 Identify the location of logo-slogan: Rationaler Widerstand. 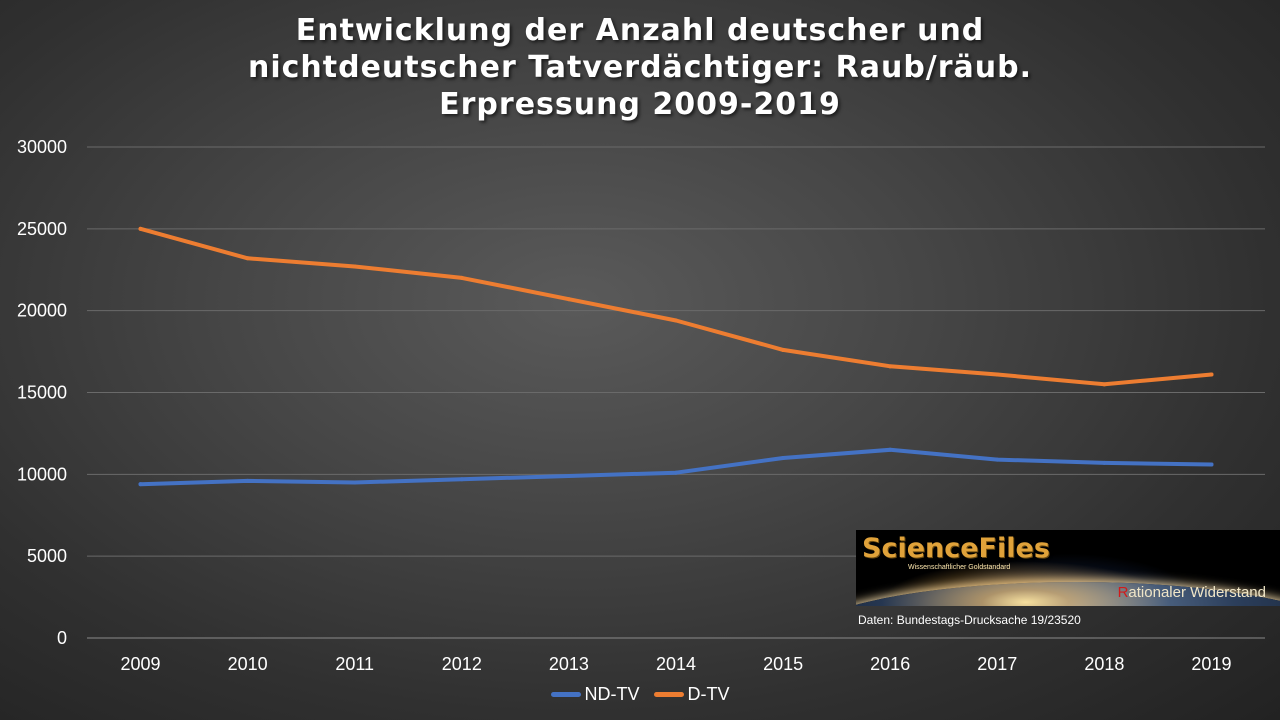
(1192, 592).